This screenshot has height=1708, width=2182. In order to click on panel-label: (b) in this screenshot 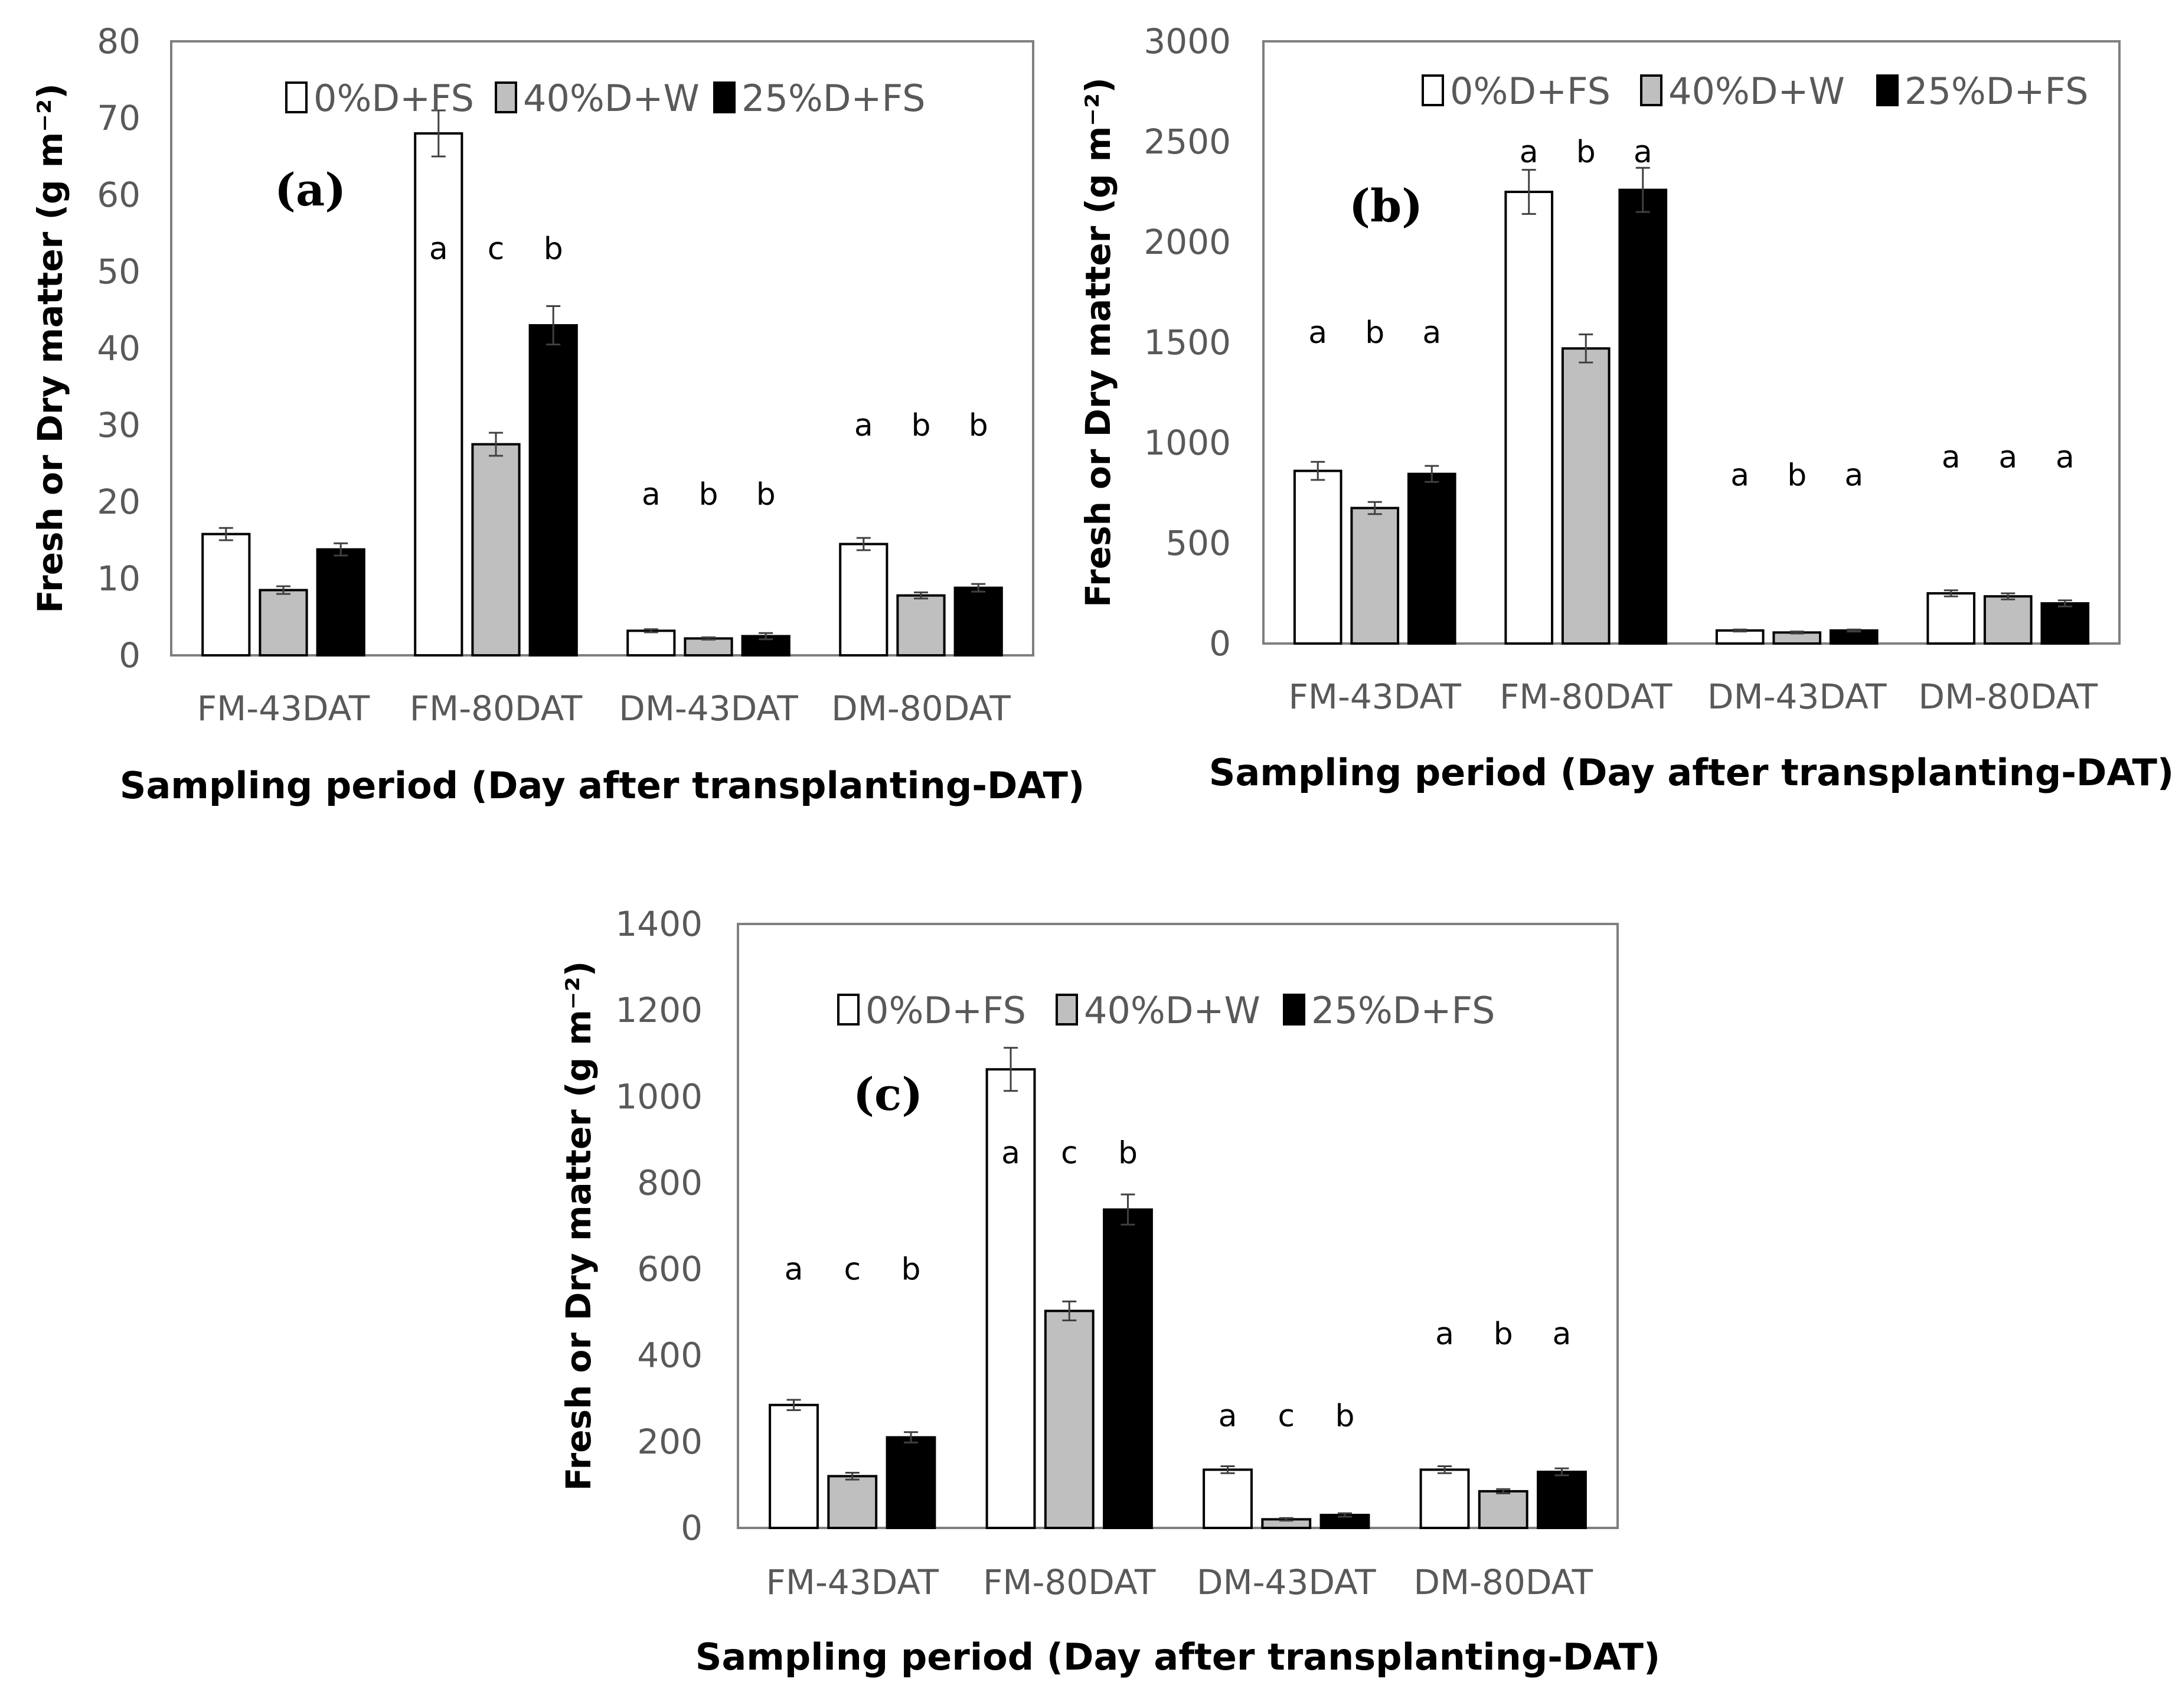, I will do `click(1386, 205)`.